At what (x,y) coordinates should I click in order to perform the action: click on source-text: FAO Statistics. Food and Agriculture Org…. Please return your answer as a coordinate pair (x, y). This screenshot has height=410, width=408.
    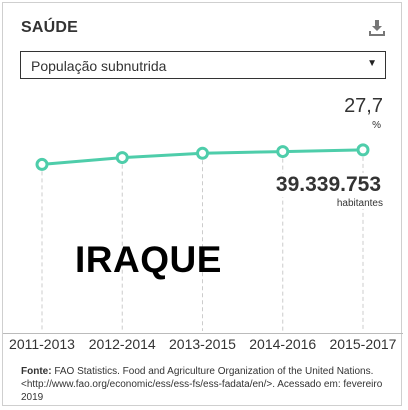
    Looking at the image, I should click on (202, 384).